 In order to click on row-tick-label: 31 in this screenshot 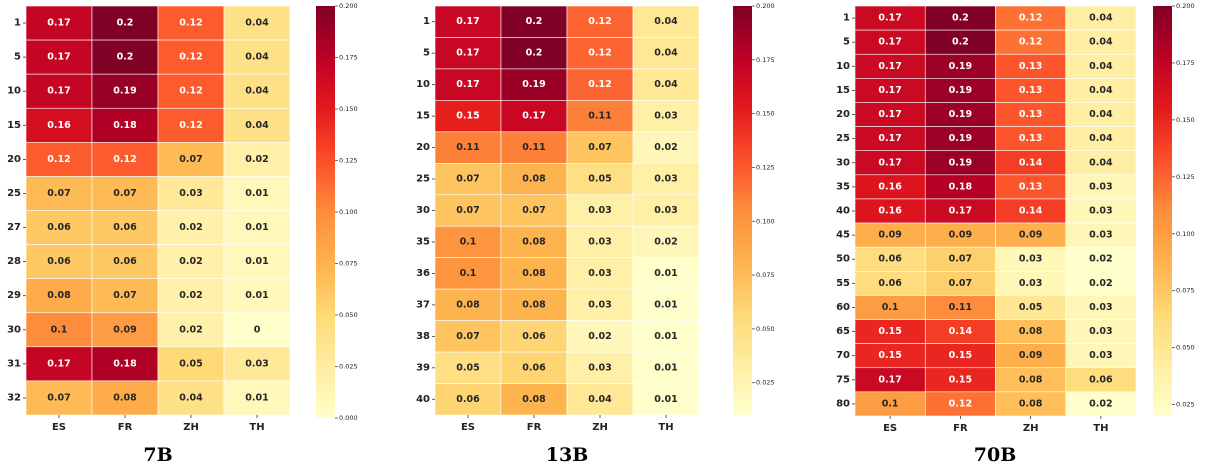, I will do `click(14, 363)`.